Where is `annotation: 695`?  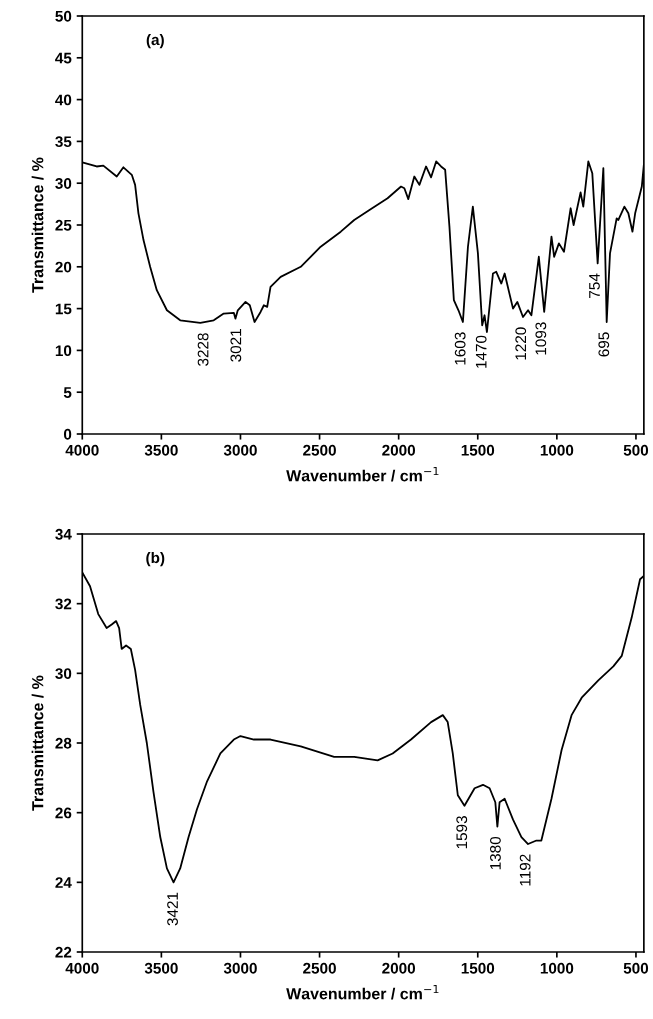
annotation: 695 is located at coordinates (604, 344).